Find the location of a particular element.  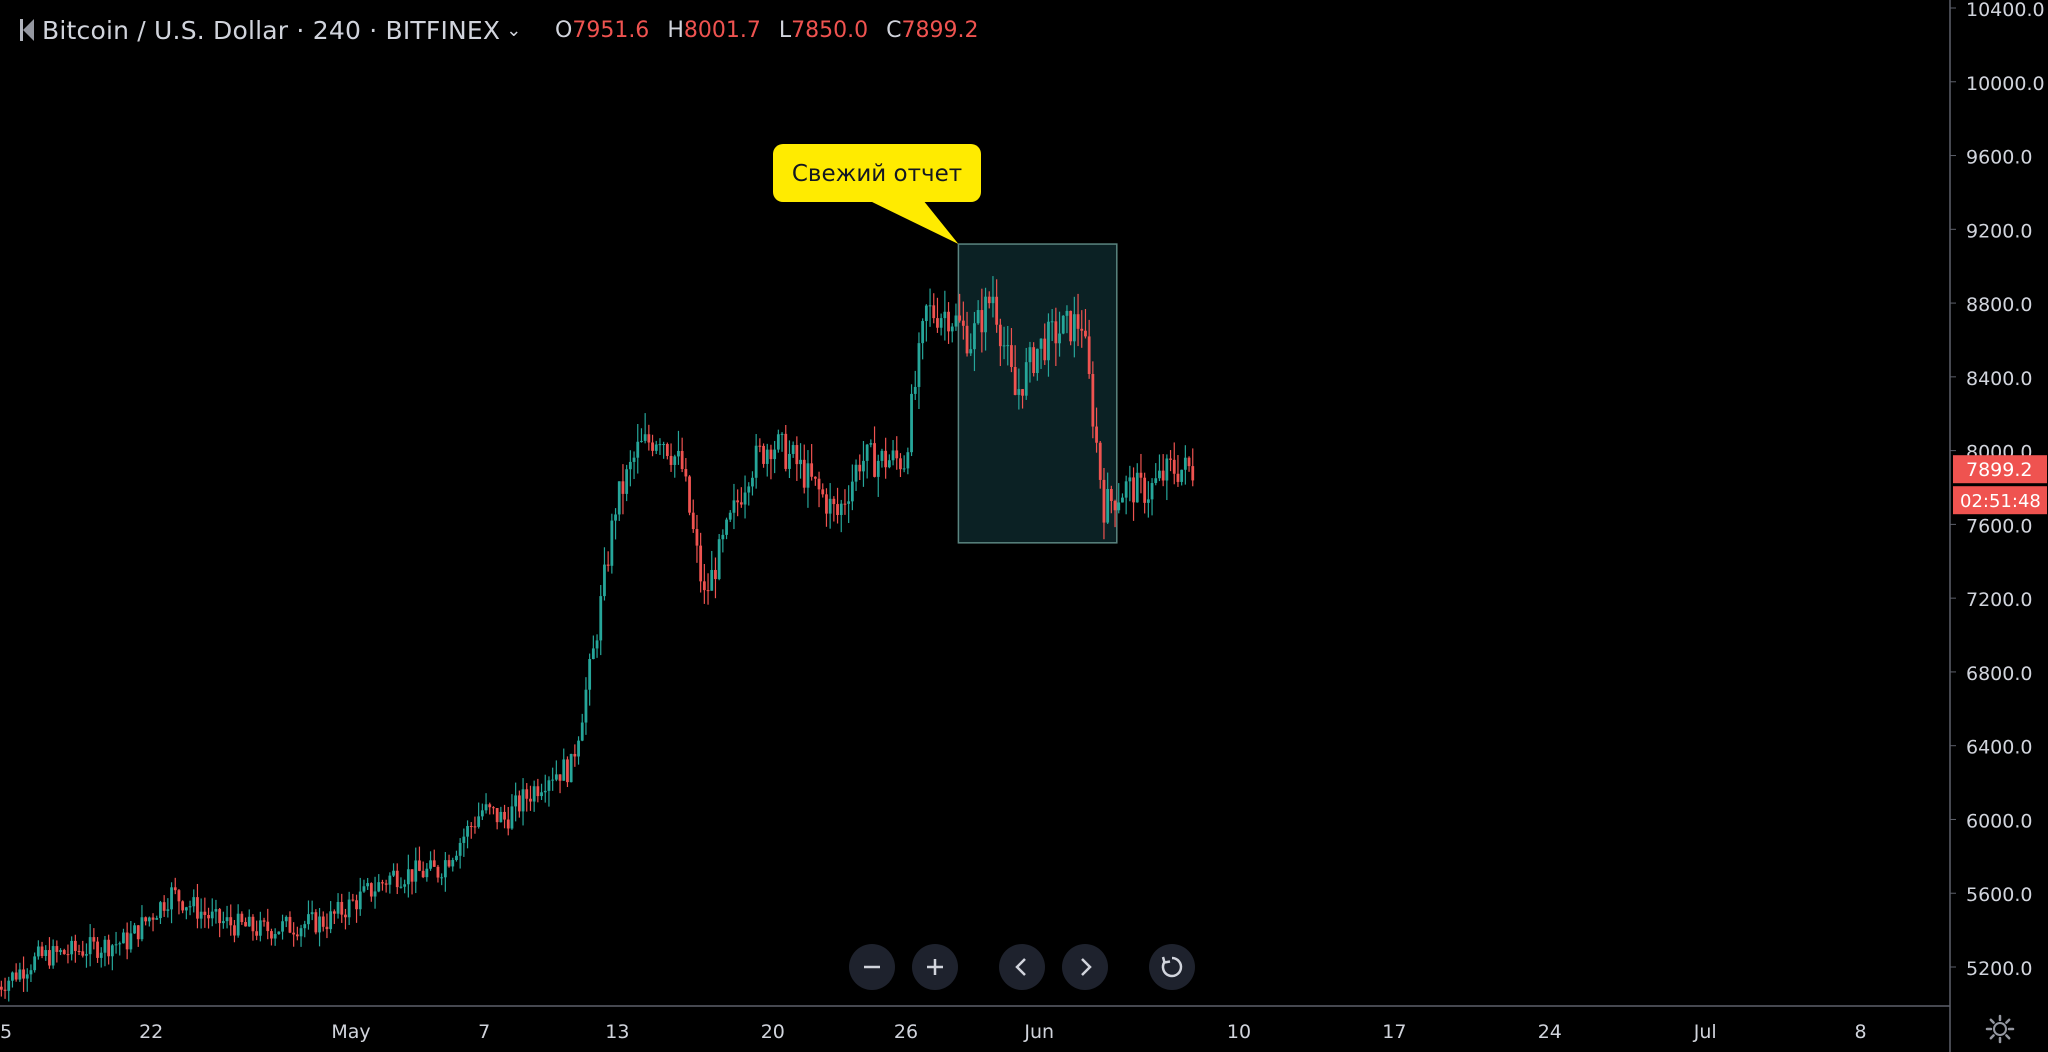

scroll-right-button is located at coordinates (1085, 967).